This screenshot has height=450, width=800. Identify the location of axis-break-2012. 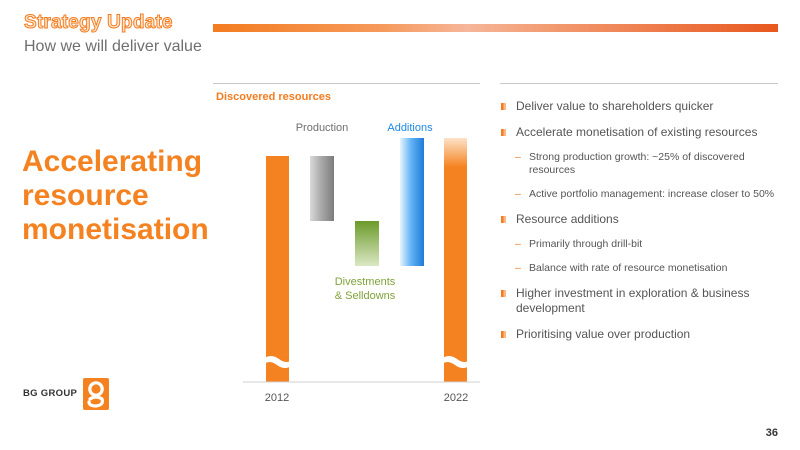
(278, 362).